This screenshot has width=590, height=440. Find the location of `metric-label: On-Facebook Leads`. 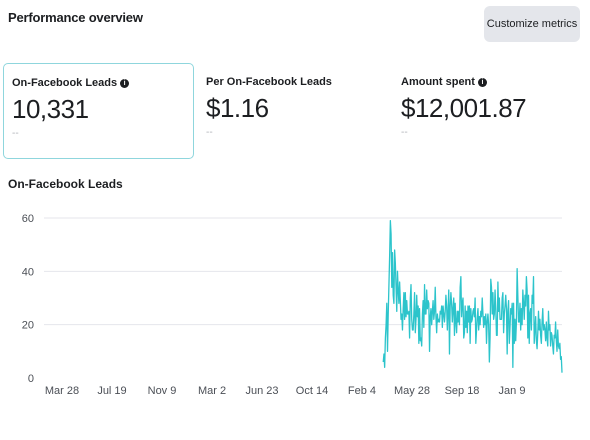

metric-label: On-Facebook Leads is located at coordinates (65, 83).